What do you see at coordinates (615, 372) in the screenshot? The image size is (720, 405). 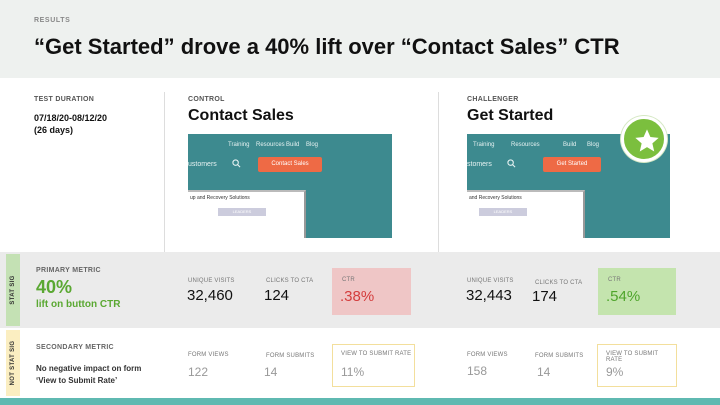 I see `challenger-rate-value: 9%` at bounding box center [615, 372].